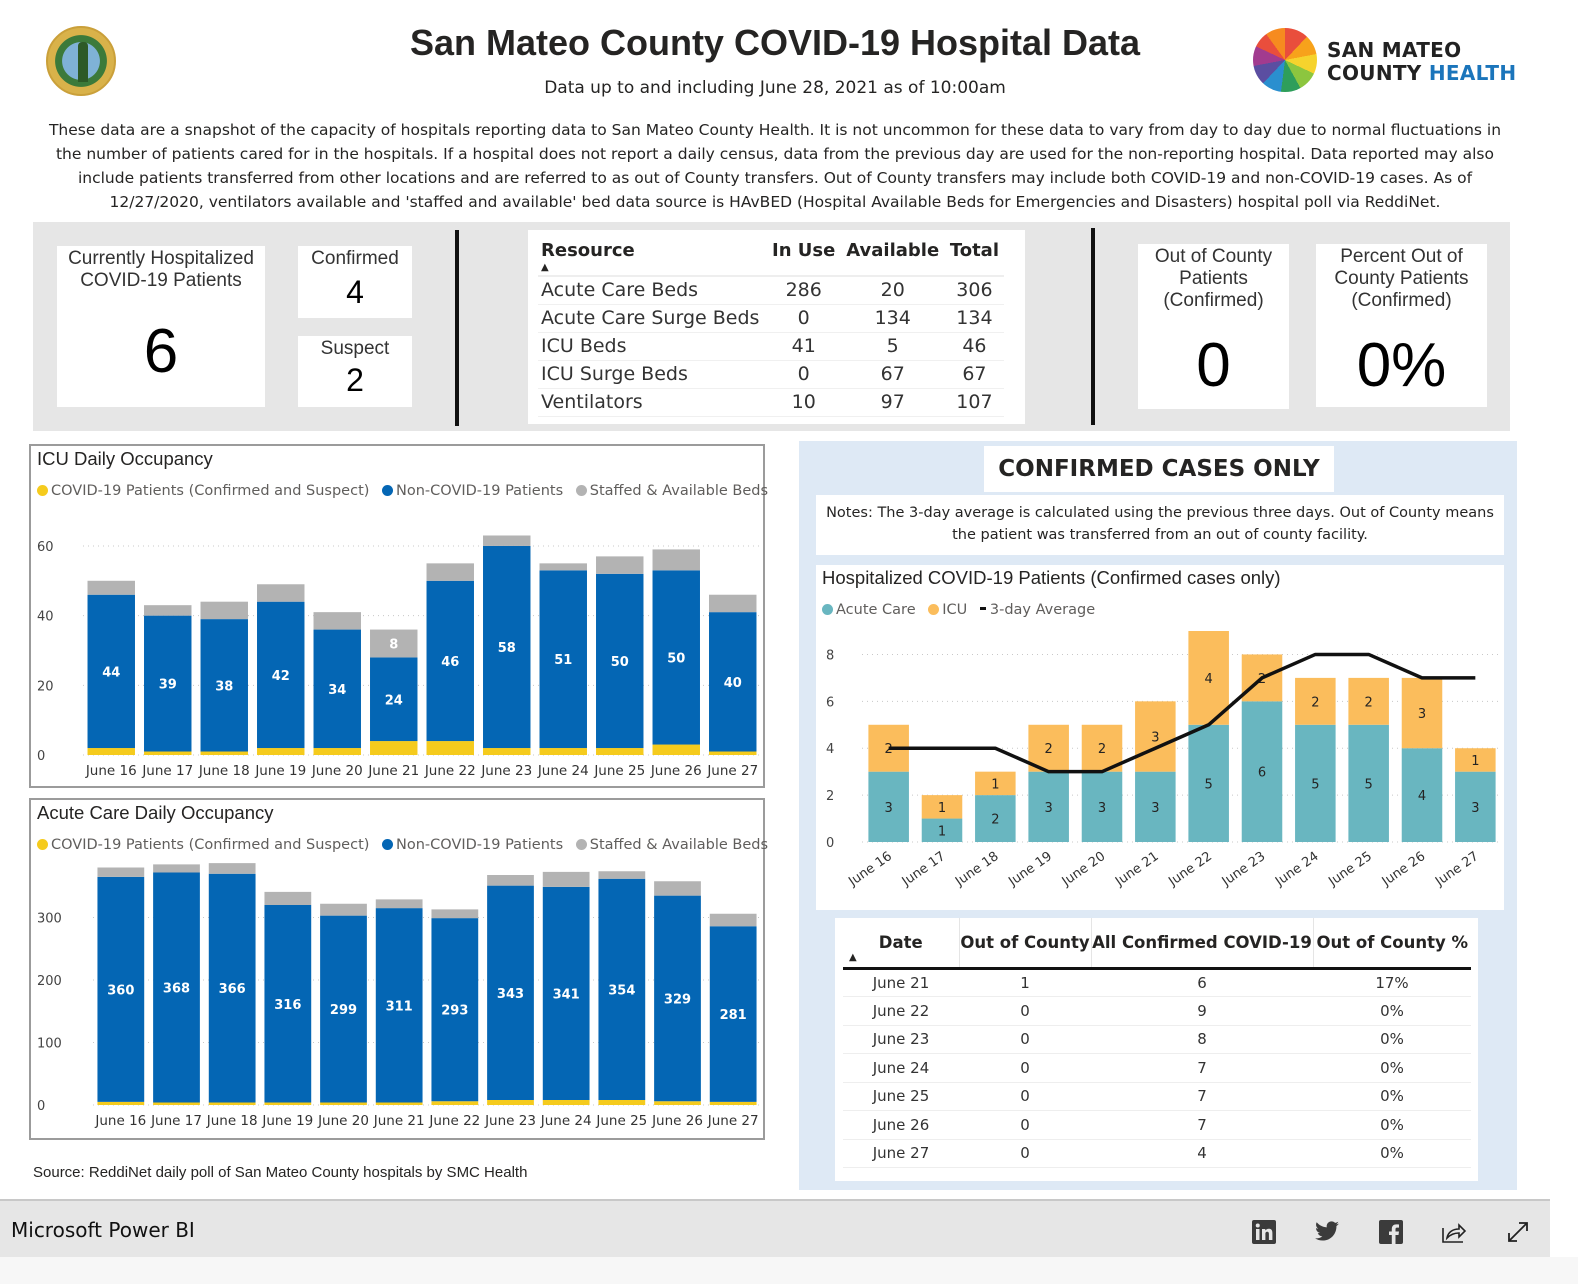 The width and height of the screenshot is (1578, 1284). What do you see at coordinates (771, 318) in the screenshot?
I see `resource-row: Acute Care Surge Beds 0 134 134` at bounding box center [771, 318].